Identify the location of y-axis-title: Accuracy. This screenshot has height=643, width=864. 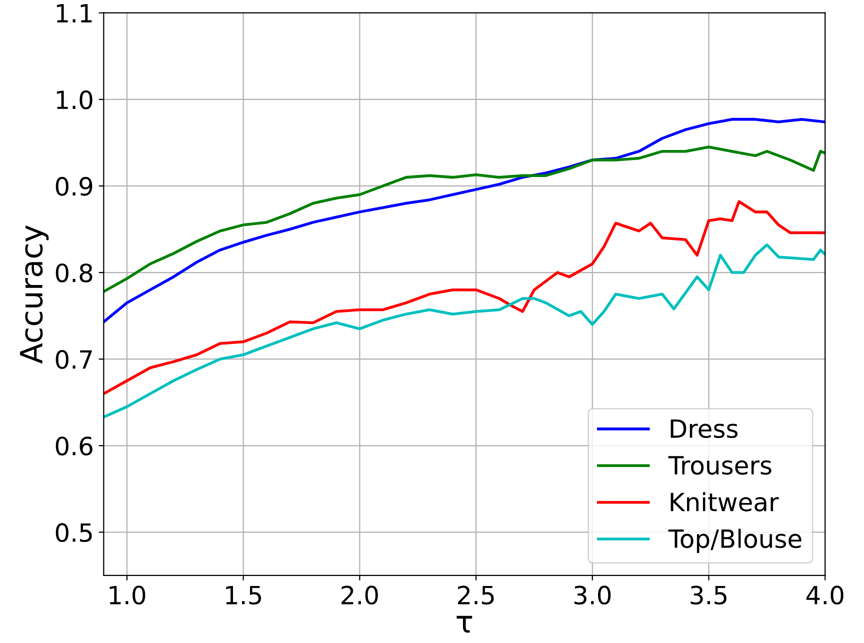
(34, 294).